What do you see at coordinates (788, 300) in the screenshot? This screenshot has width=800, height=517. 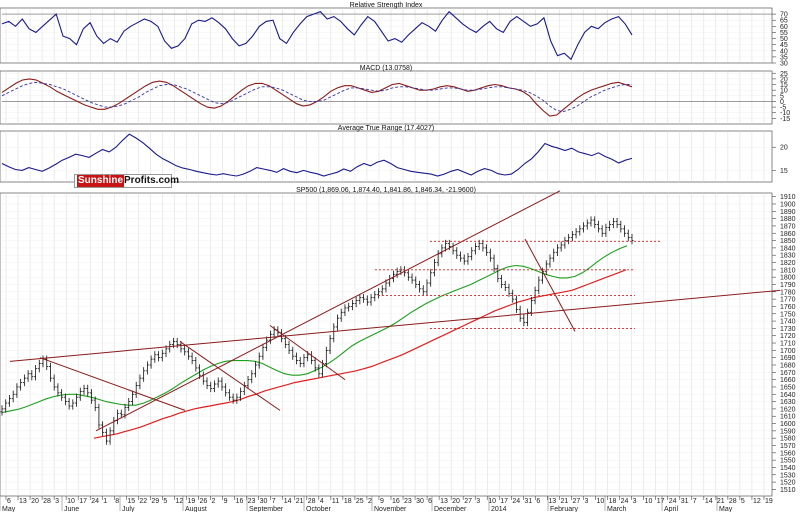 I see `y-tick-label: 1770` at bounding box center [788, 300].